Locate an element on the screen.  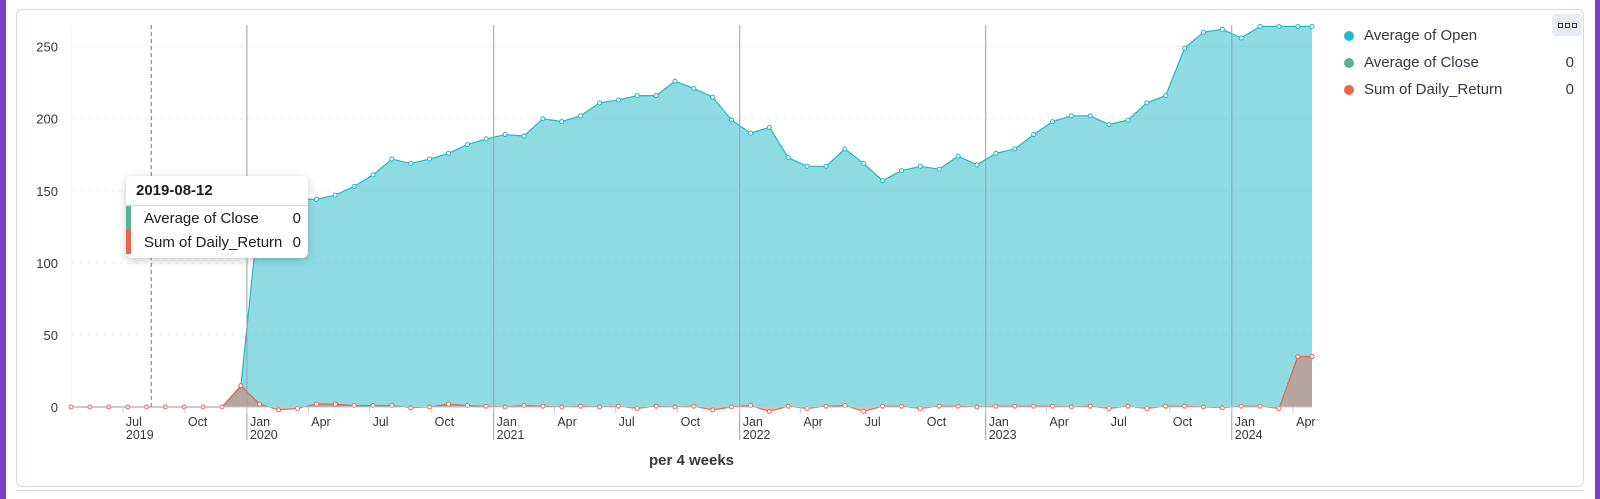
y-tick-label: 150 is located at coordinates (47, 191).